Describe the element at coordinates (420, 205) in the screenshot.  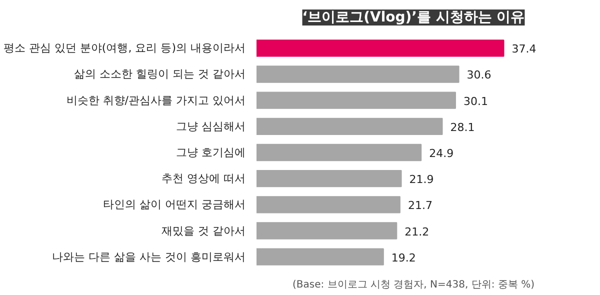
I see `data-label: 21.7` at that location.